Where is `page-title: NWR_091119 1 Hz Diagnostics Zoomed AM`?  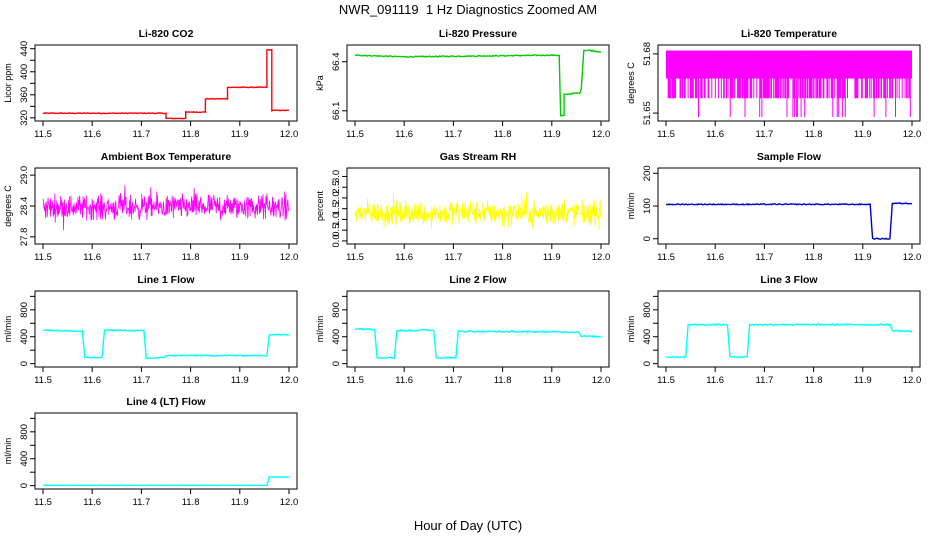
page-title: NWR_091119 1 Hz Diagnostics Zoomed AM is located at coordinates (468, 9).